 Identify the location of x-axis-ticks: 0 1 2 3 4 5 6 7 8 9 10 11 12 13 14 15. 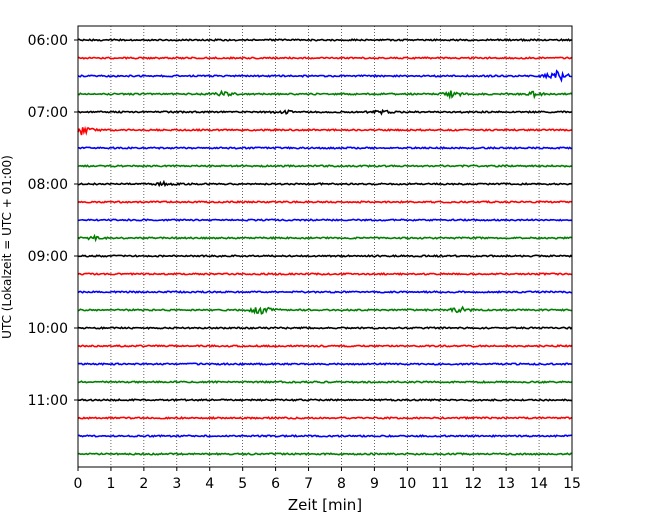
(327, 479).